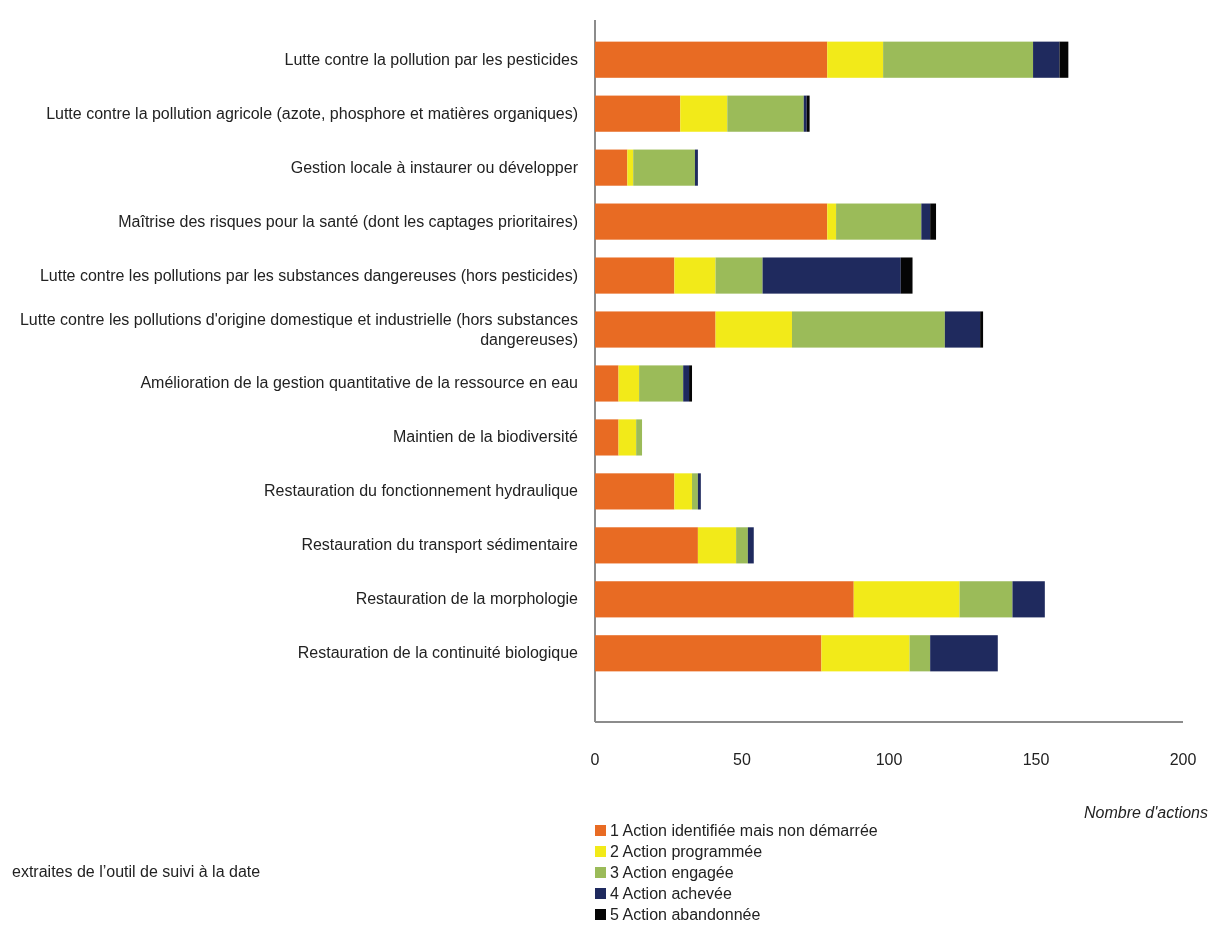 This screenshot has width=1220, height=940. What do you see at coordinates (431, 59) in the screenshot?
I see `y-tick-label: Lutte contre la pollution par les pesticides` at bounding box center [431, 59].